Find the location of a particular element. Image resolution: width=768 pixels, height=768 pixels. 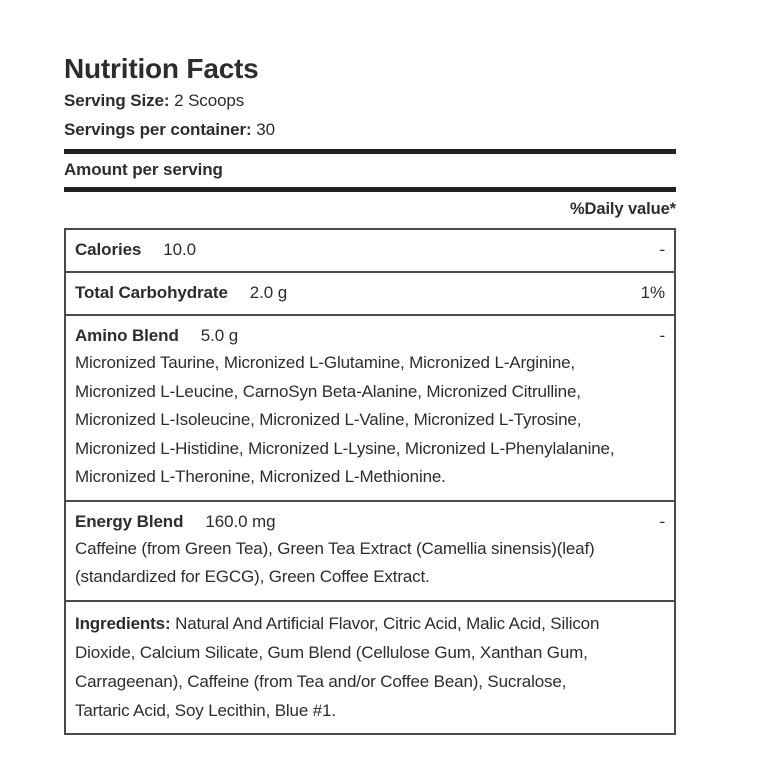

page-title: Nutrition Facts is located at coordinates (161, 68).